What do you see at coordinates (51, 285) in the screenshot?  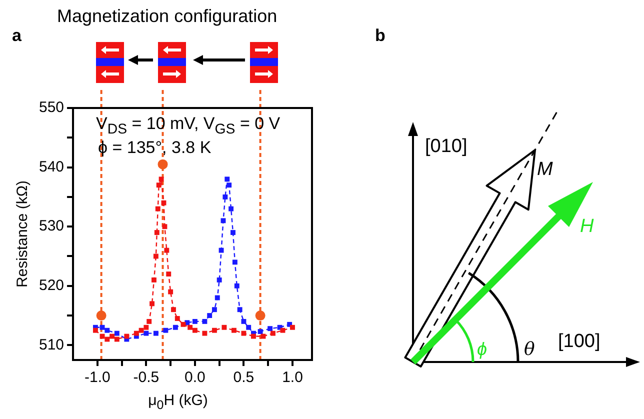 I see `y-tick-label: 520` at bounding box center [51, 285].